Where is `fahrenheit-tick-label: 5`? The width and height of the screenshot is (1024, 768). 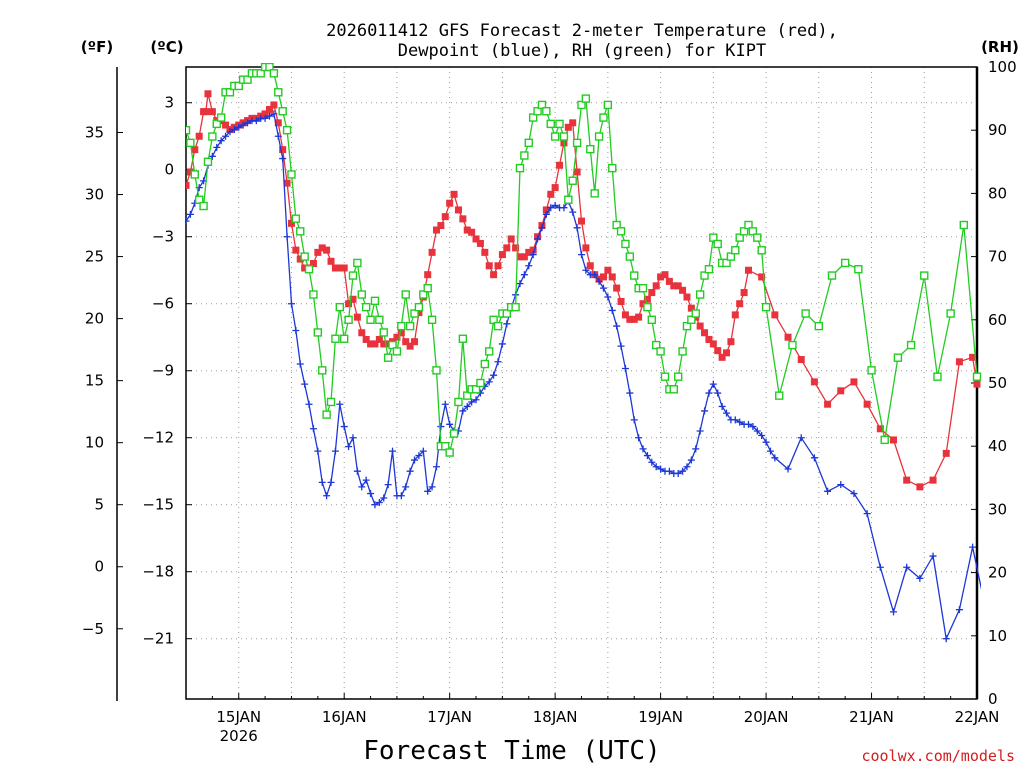 fahrenheit-tick-label: 5 is located at coordinates (99, 505).